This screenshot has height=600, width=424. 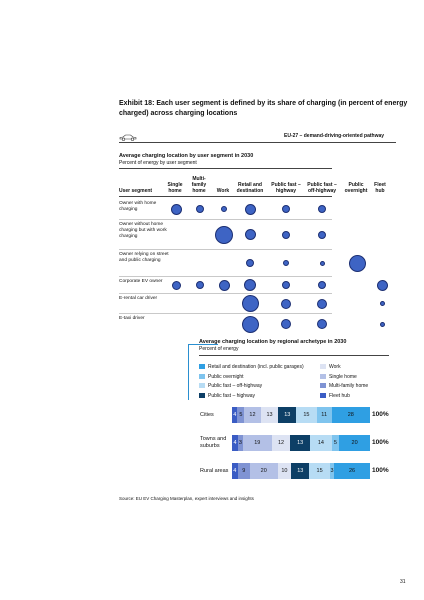 What do you see at coordinates (141, 281) in the screenshot?
I see `row-label: Corporate EV owner` at bounding box center [141, 281].